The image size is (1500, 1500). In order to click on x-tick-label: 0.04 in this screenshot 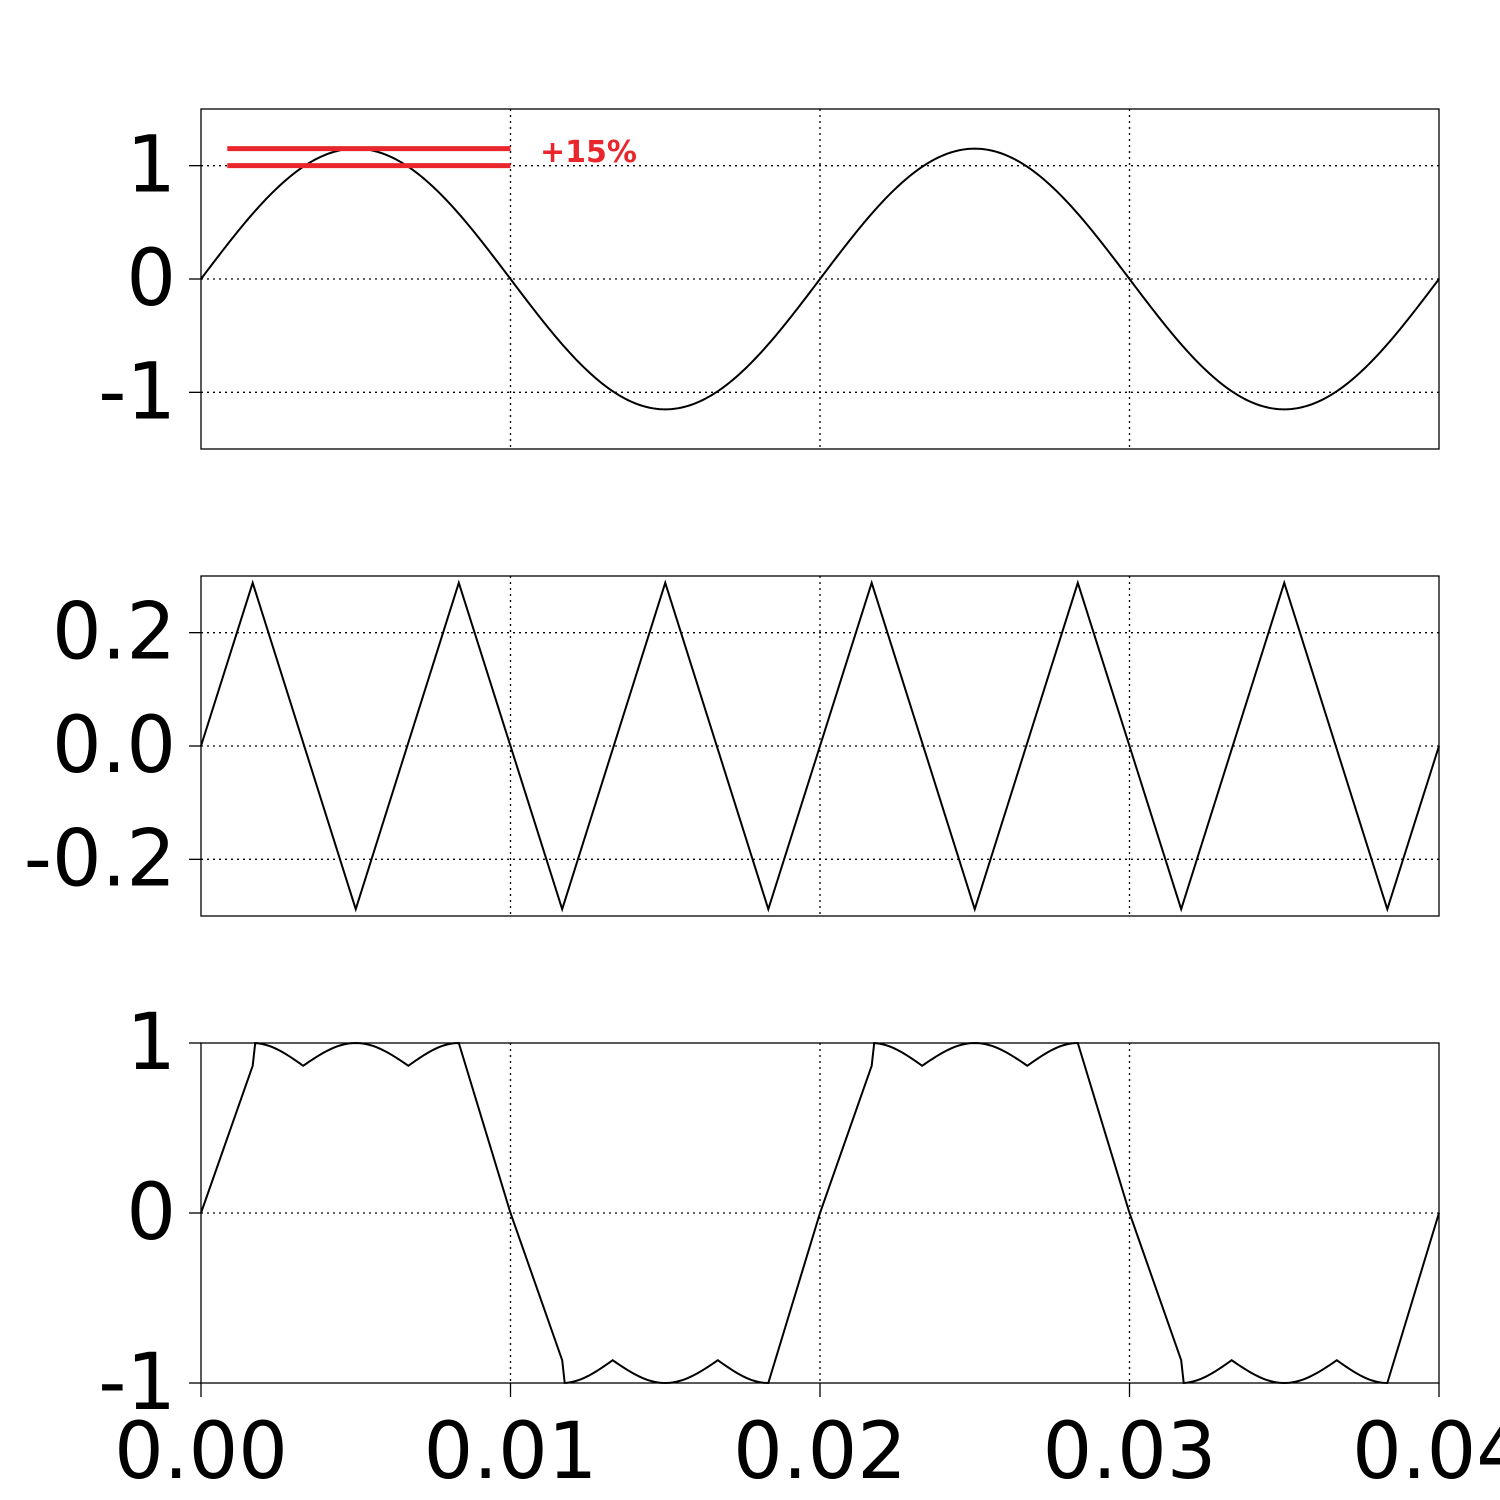, I will do `click(1426, 1452)`.